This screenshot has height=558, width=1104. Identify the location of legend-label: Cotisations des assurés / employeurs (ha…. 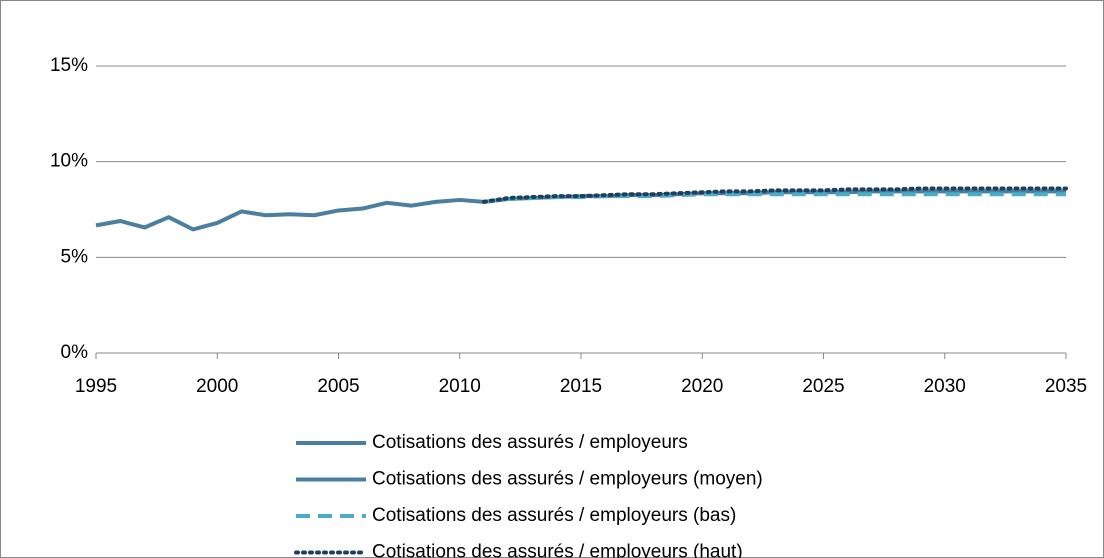
(557, 550).